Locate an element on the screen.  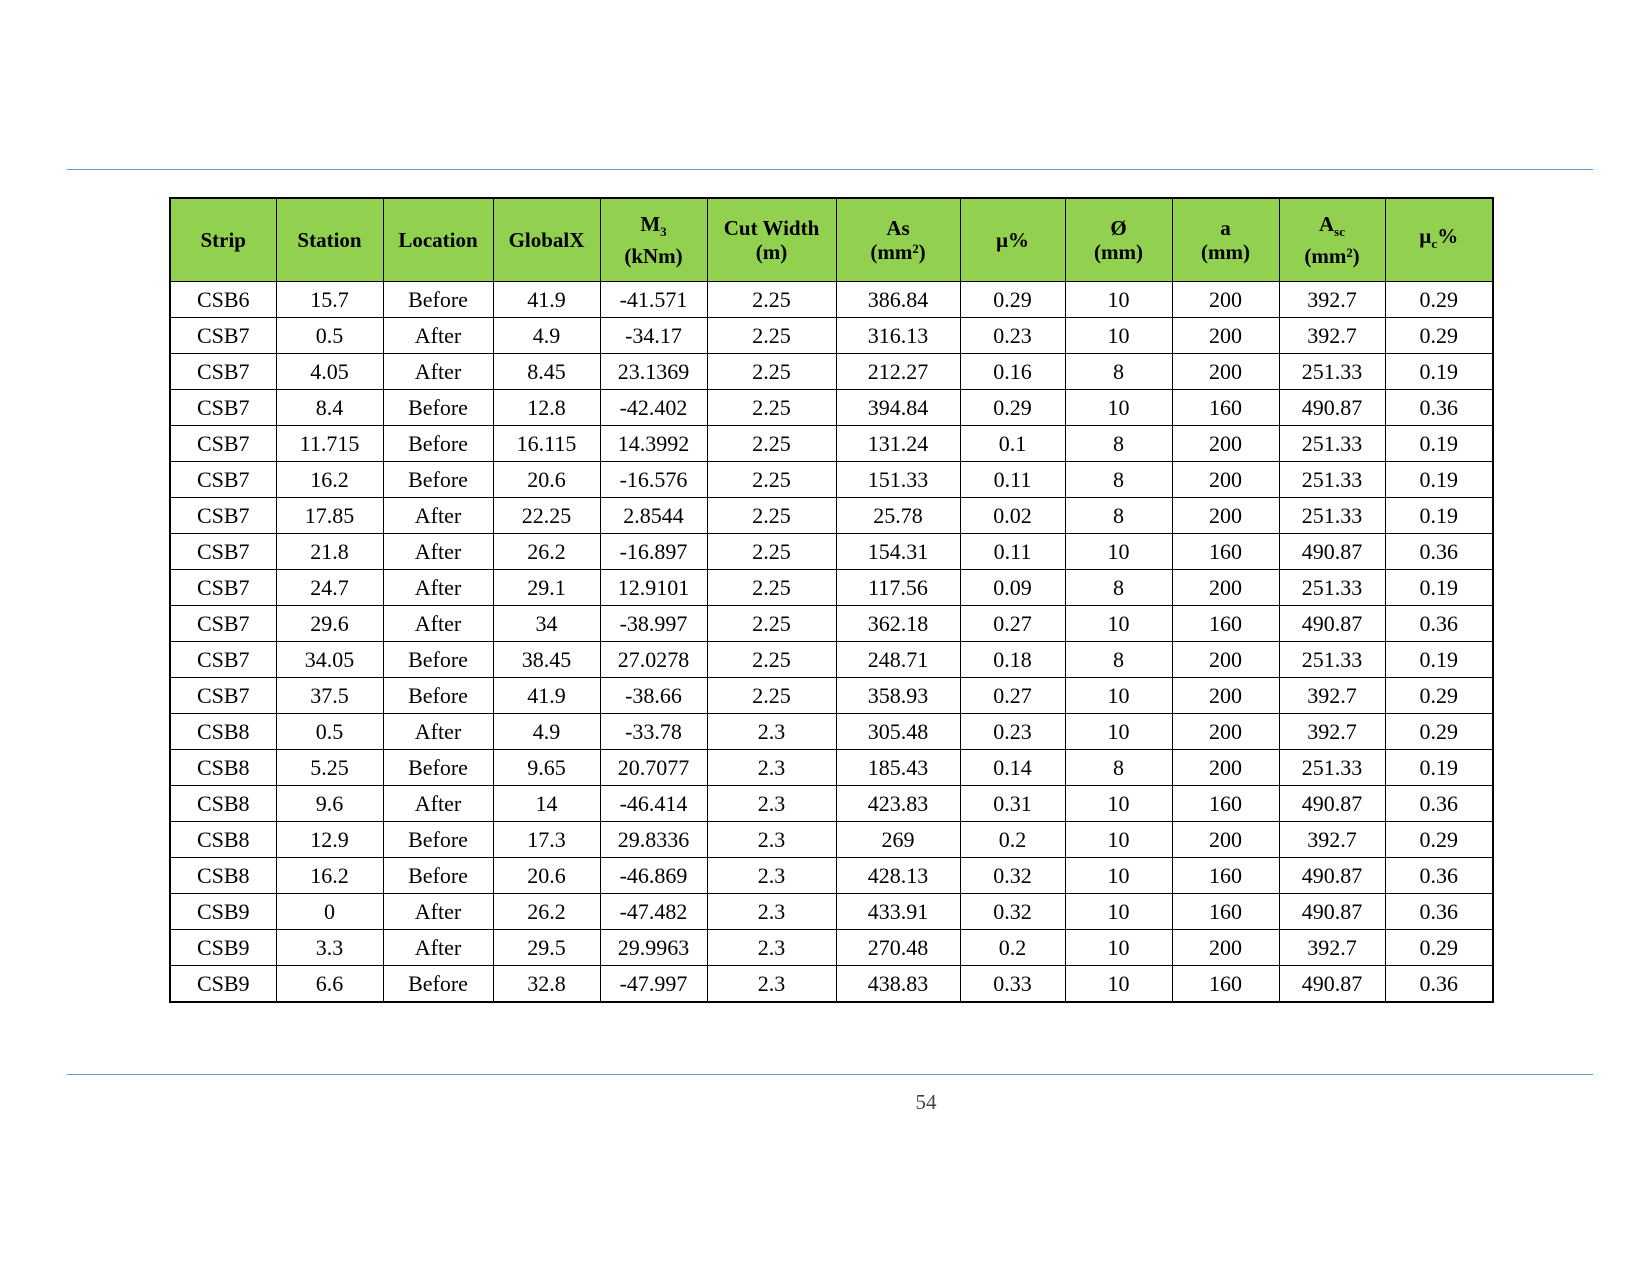
header-label: a is located at coordinates (1225, 228).